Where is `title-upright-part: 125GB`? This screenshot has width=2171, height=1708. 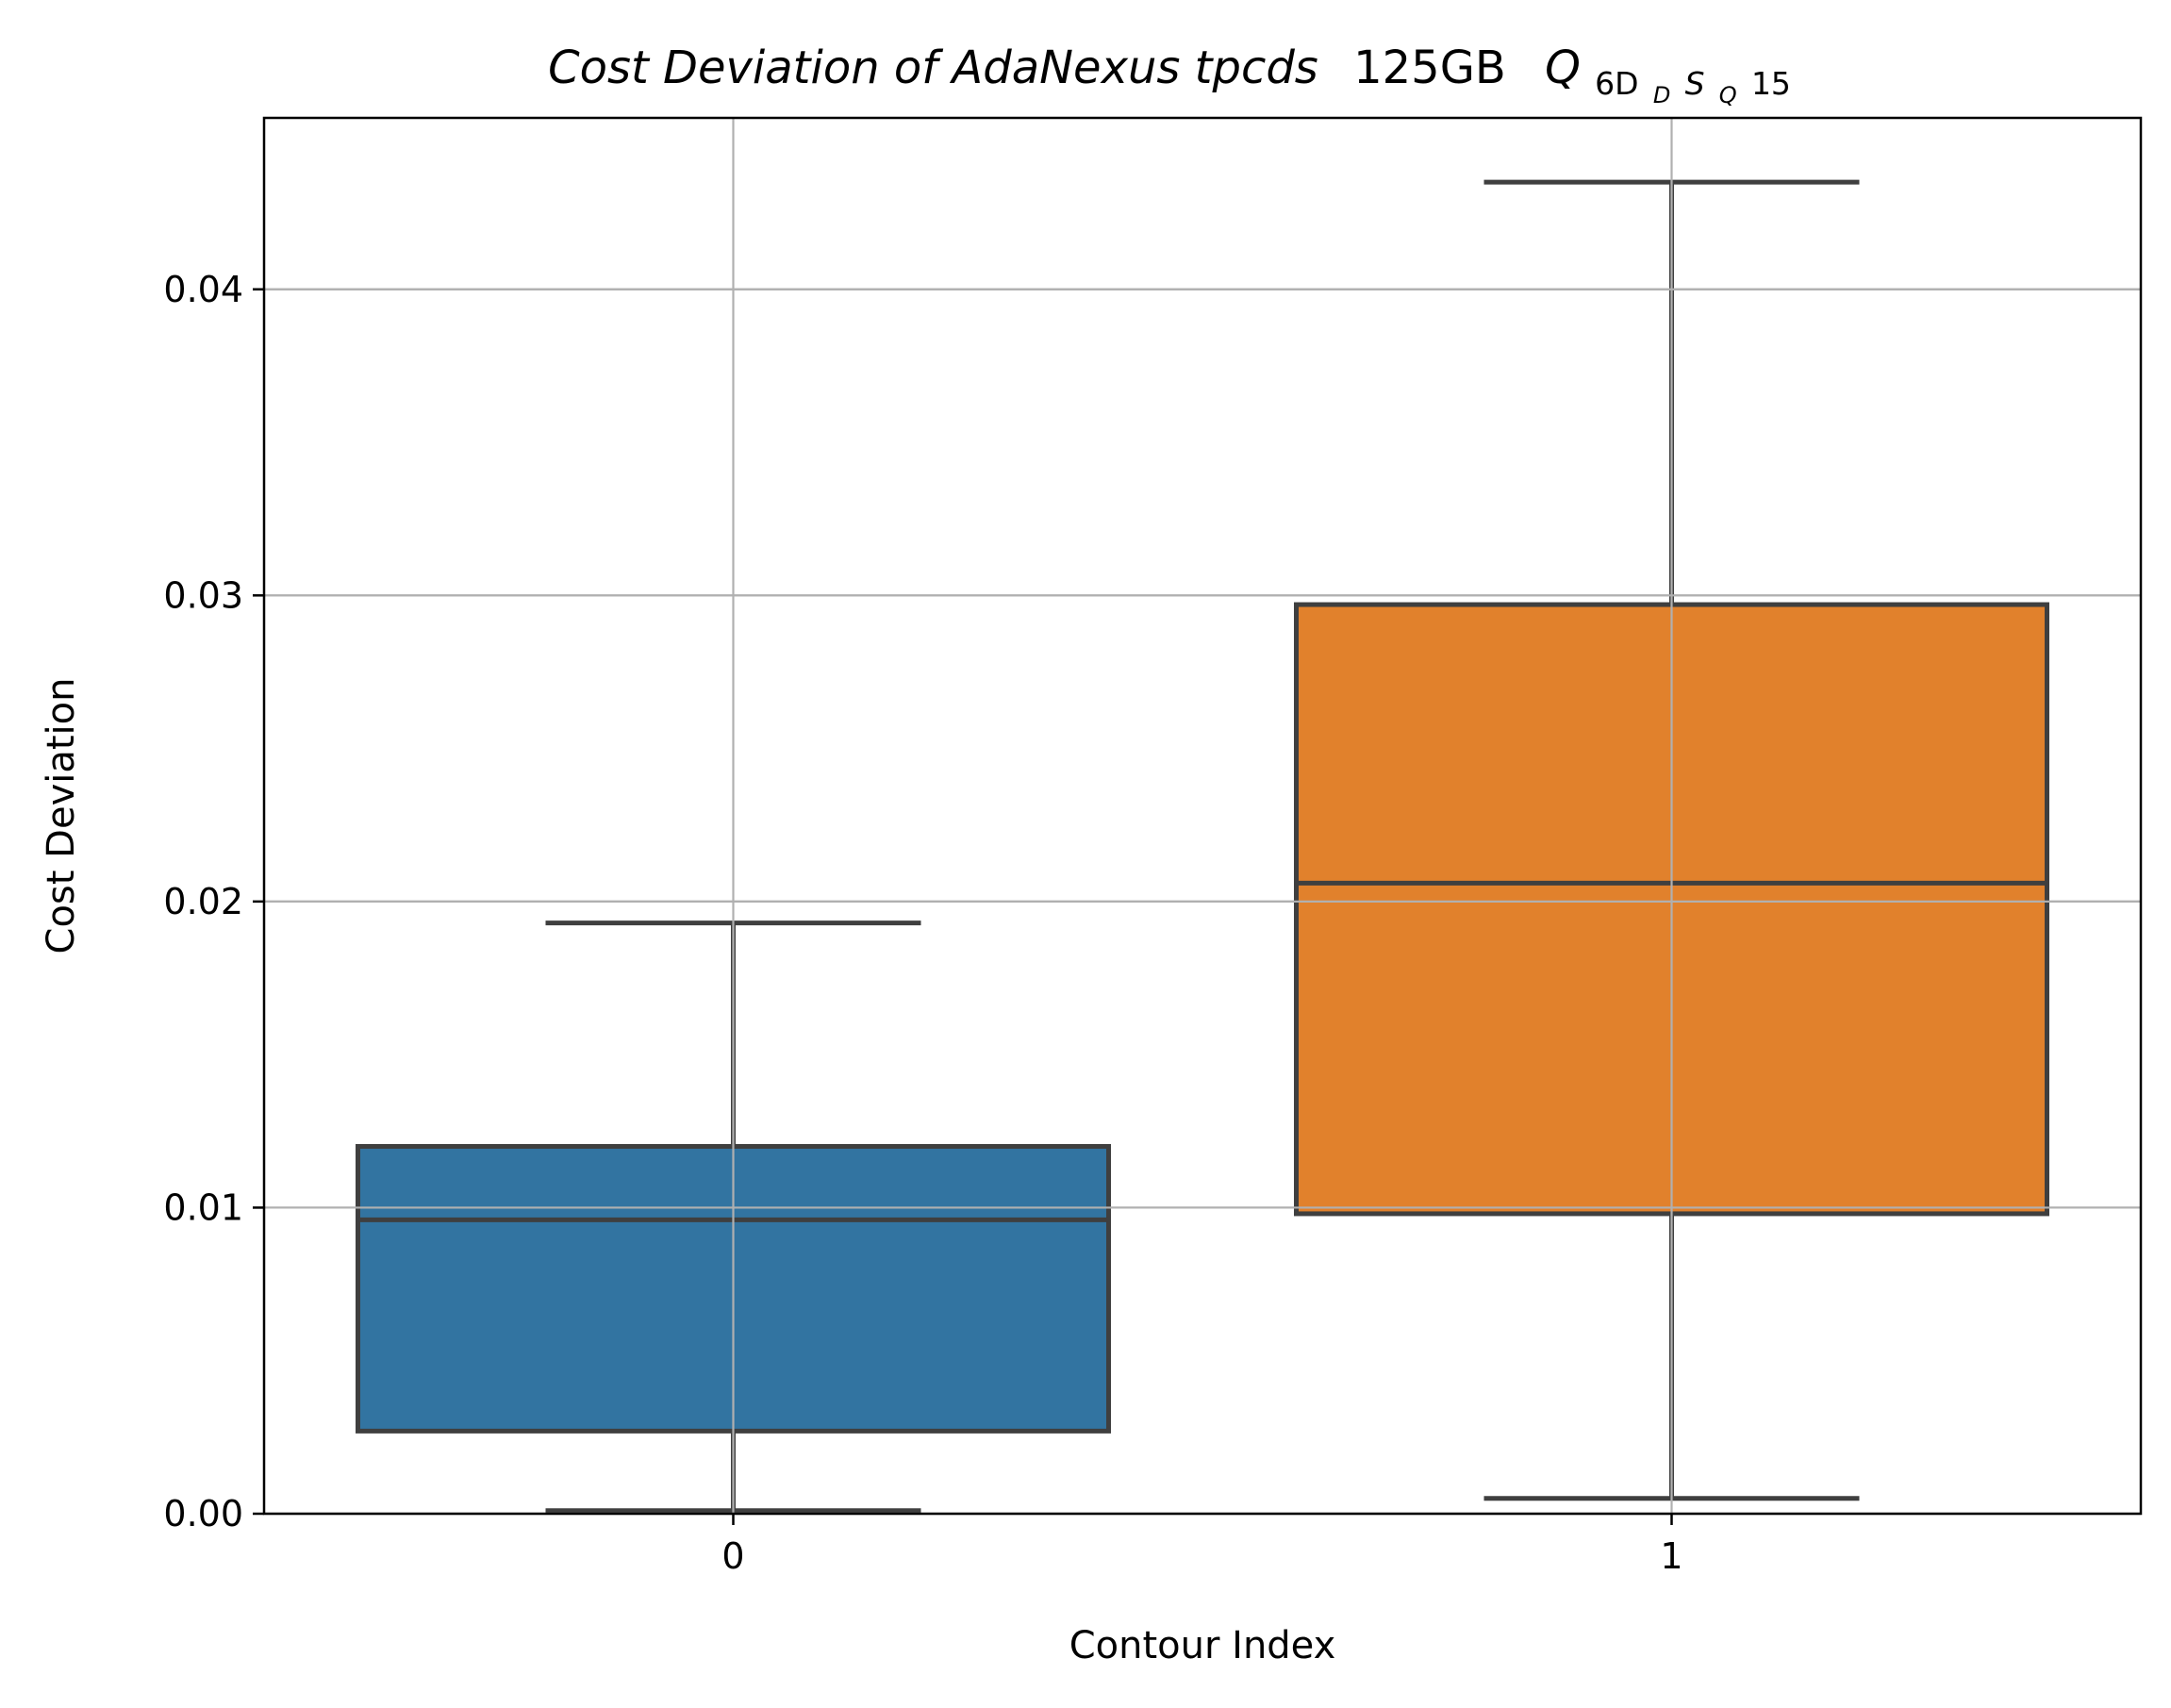 title-upright-part: 125GB is located at coordinates (1429, 67).